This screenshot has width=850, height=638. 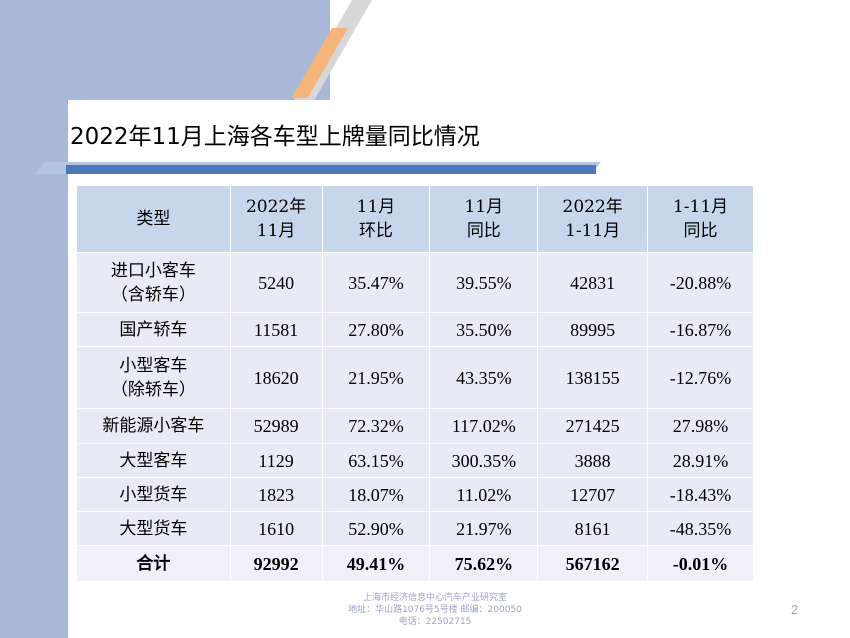 I want to click on cell-nov: 18620, so click(x=276, y=377).